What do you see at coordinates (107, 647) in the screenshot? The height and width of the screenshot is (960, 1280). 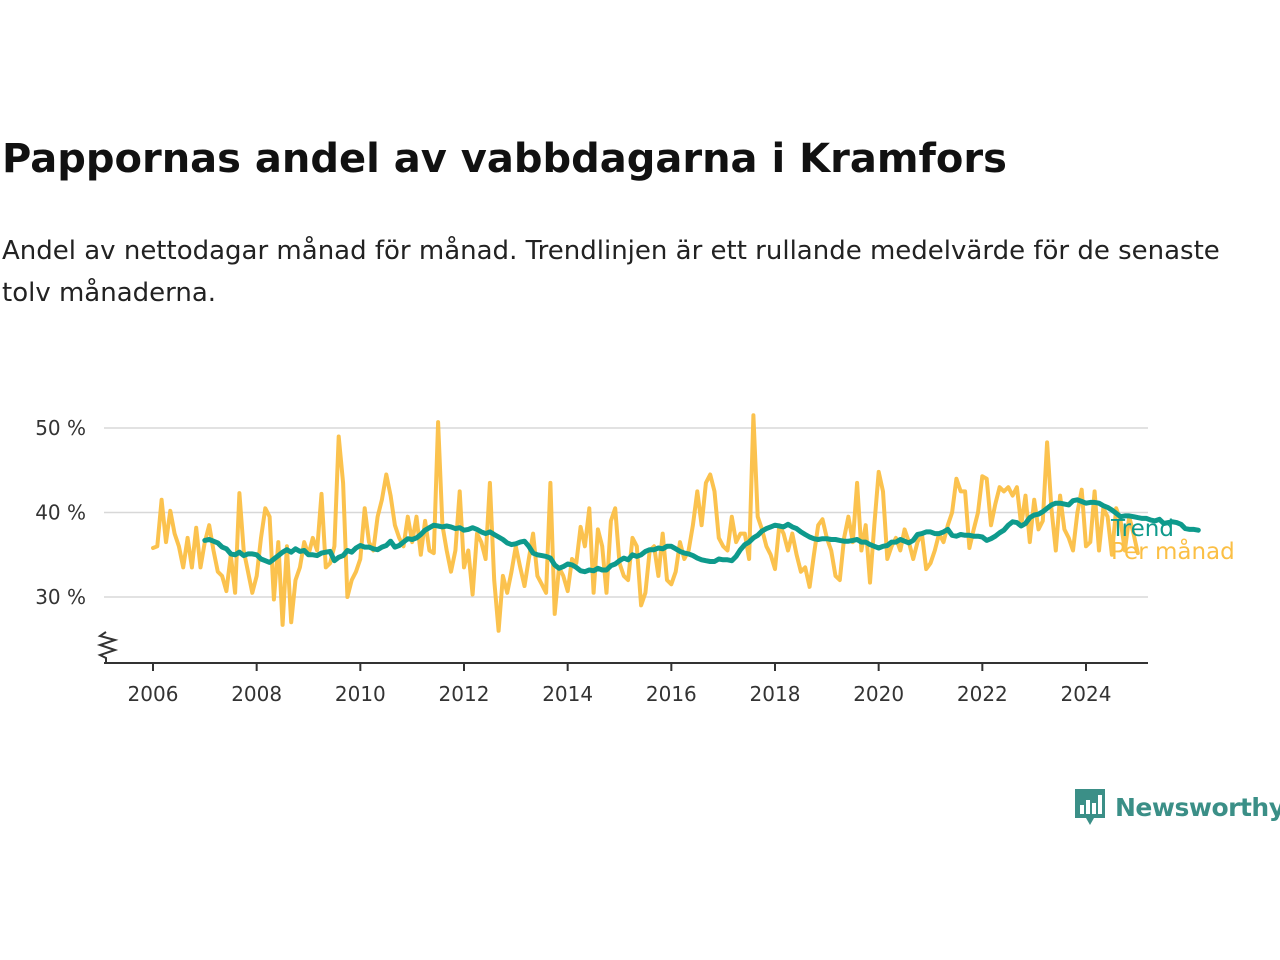 I see `axis-break-mark` at bounding box center [107, 647].